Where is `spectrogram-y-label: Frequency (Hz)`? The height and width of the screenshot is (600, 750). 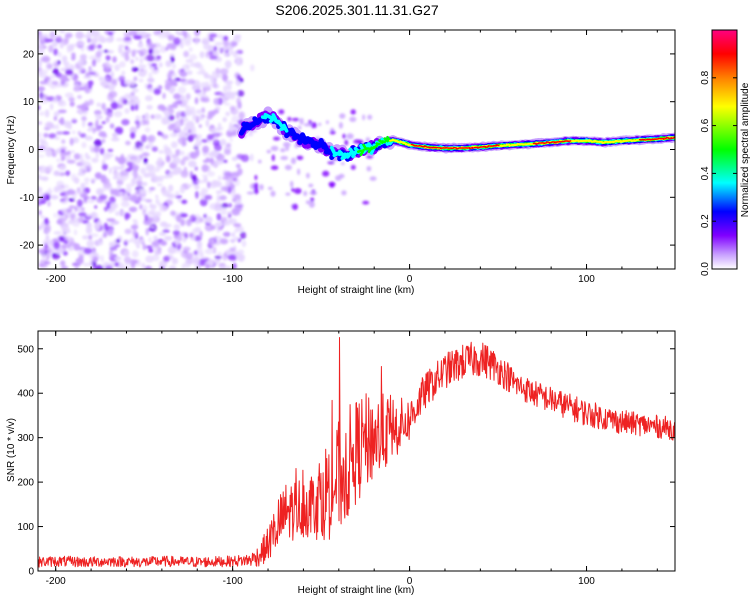 spectrogram-y-label: Frequency (Hz) is located at coordinates (11, 150).